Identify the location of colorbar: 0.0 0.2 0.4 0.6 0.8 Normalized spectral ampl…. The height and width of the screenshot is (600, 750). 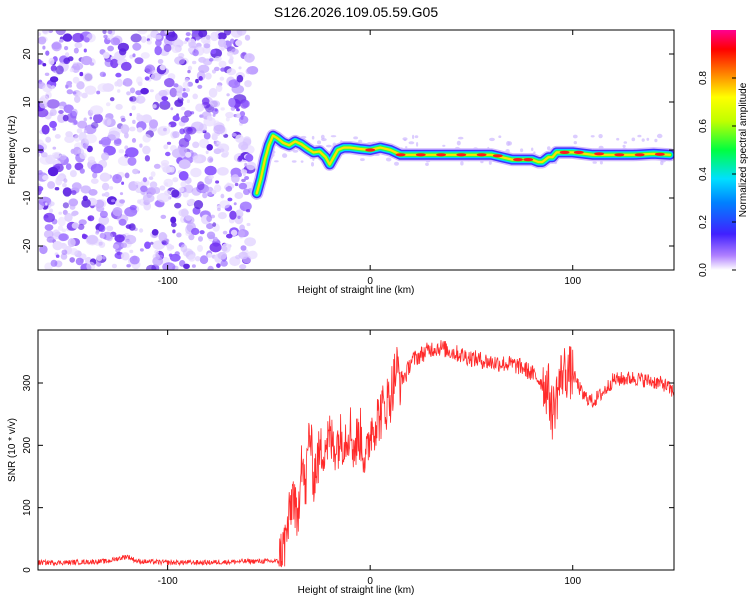
(723, 153).